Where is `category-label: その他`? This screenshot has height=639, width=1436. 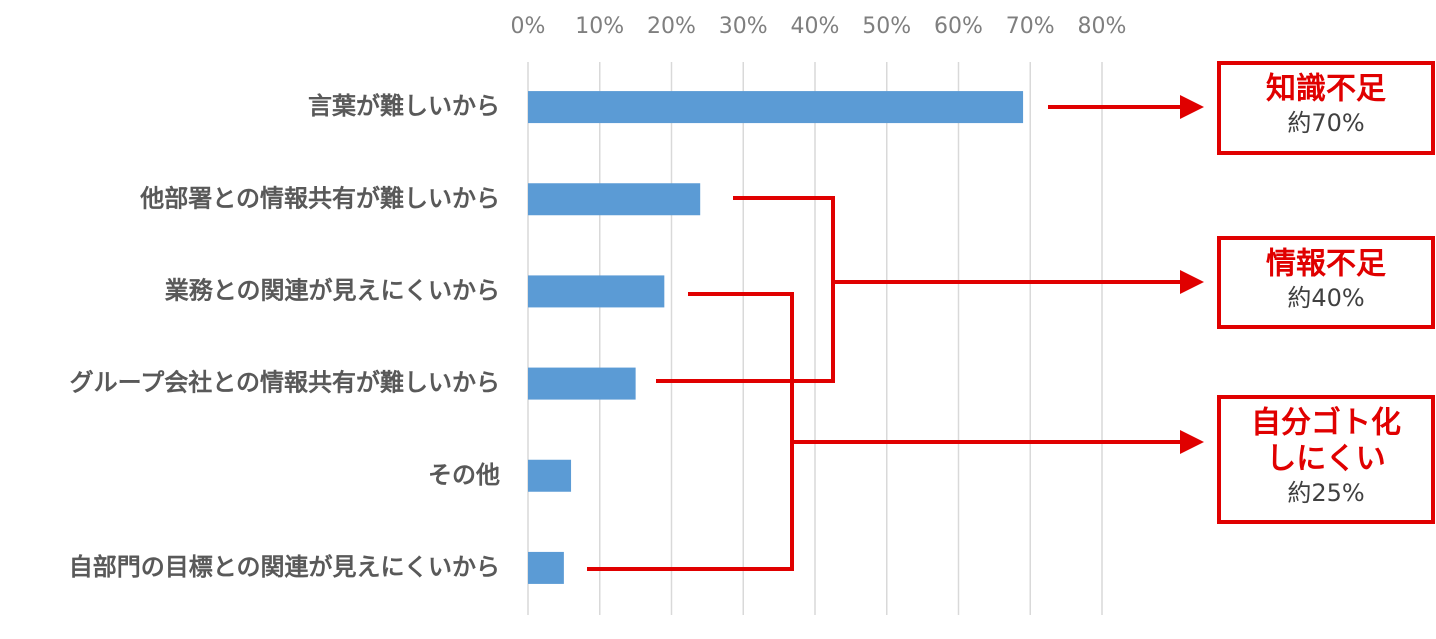
category-label: その他 is located at coordinates (464, 475).